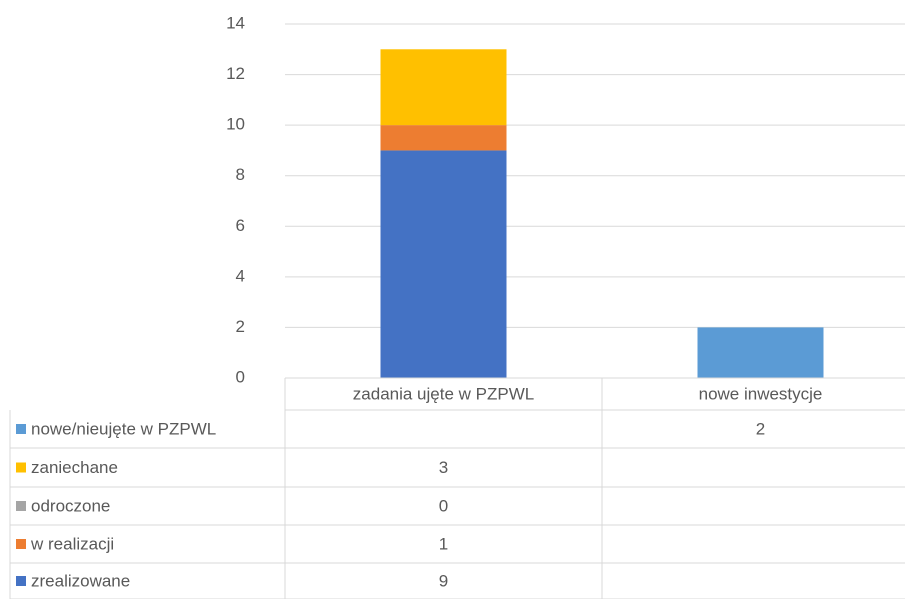 The width and height of the screenshot is (905, 599). Describe the element at coordinates (240, 376) in the screenshot. I see `y-tick-label: 0` at that location.